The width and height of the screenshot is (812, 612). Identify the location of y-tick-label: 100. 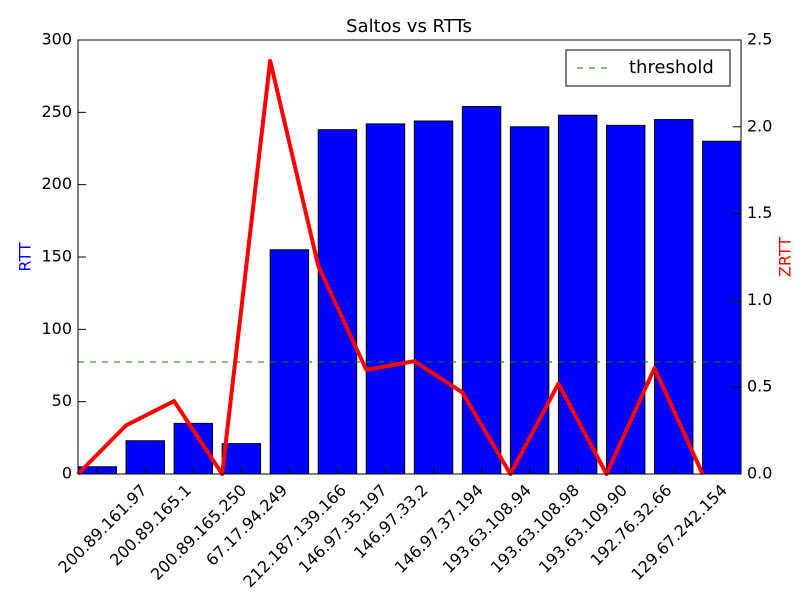
(56, 328).